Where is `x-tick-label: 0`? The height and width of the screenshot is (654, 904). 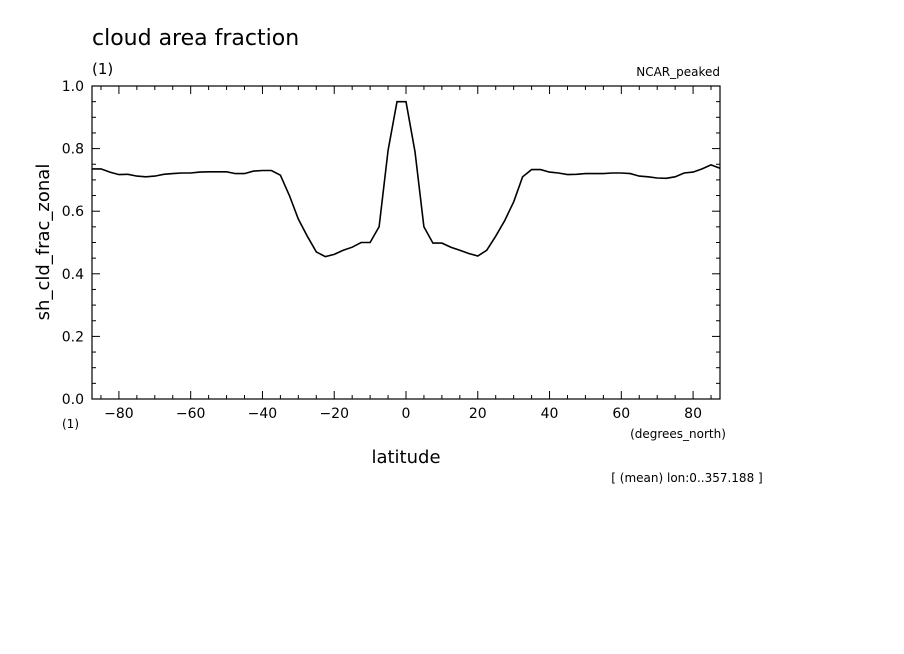 x-tick-label: 0 is located at coordinates (406, 414).